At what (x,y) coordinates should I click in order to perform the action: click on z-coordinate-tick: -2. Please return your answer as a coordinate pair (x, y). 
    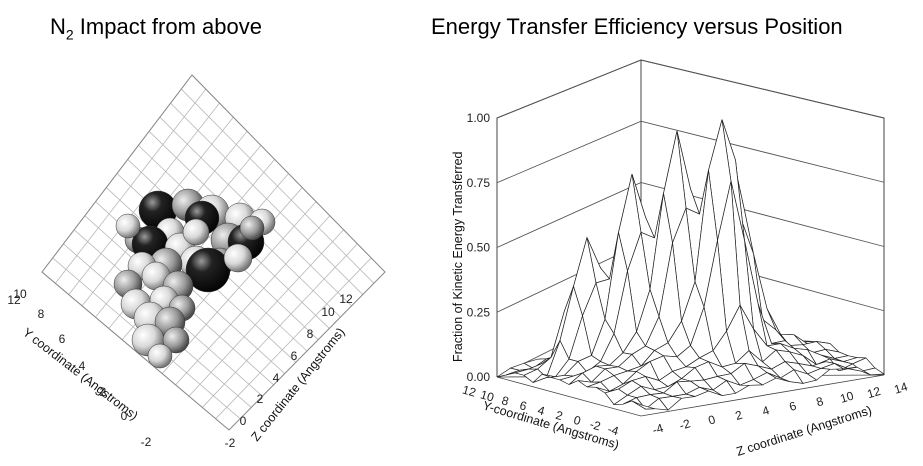
    Looking at the image, I should click on (685, 424).